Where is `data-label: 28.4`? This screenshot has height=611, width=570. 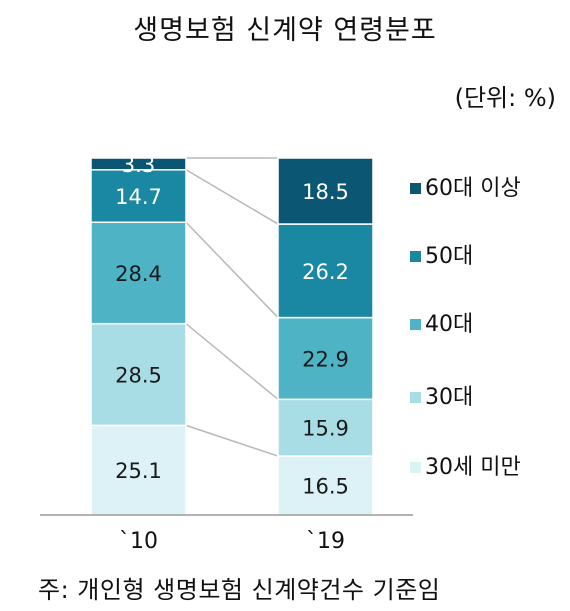 data-label: 28.4 is located at coordinates (138, 274).